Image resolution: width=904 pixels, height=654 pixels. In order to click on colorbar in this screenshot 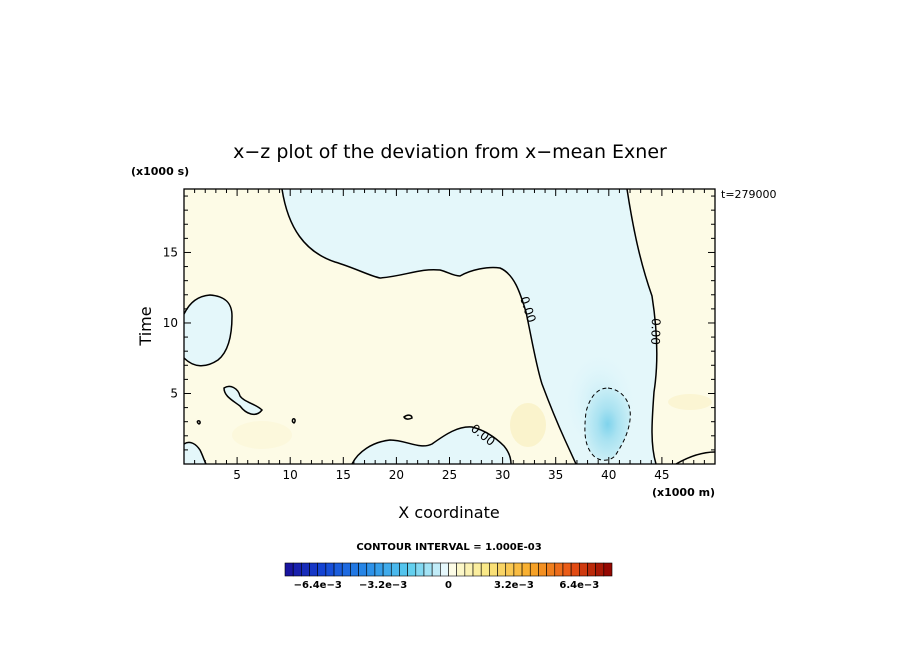, I will do `click(448, 569)`.